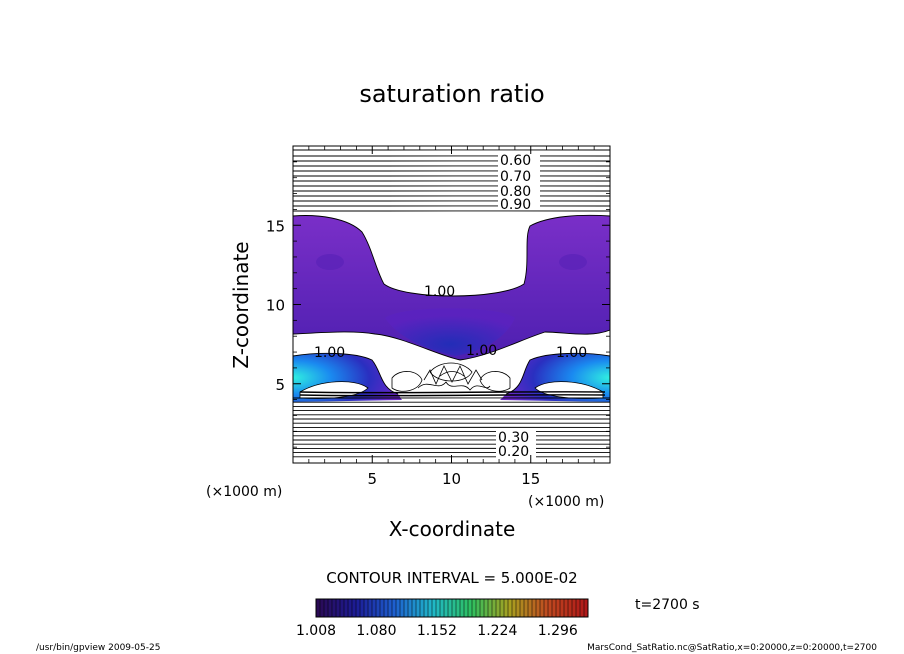 The image size is (904, 654). What do you see at coordinates (451, 578) in the screenshot?
I see `contour-interval: CONTOUR INTERVAL = 5.000E-02` at bounding box center [451, 578].